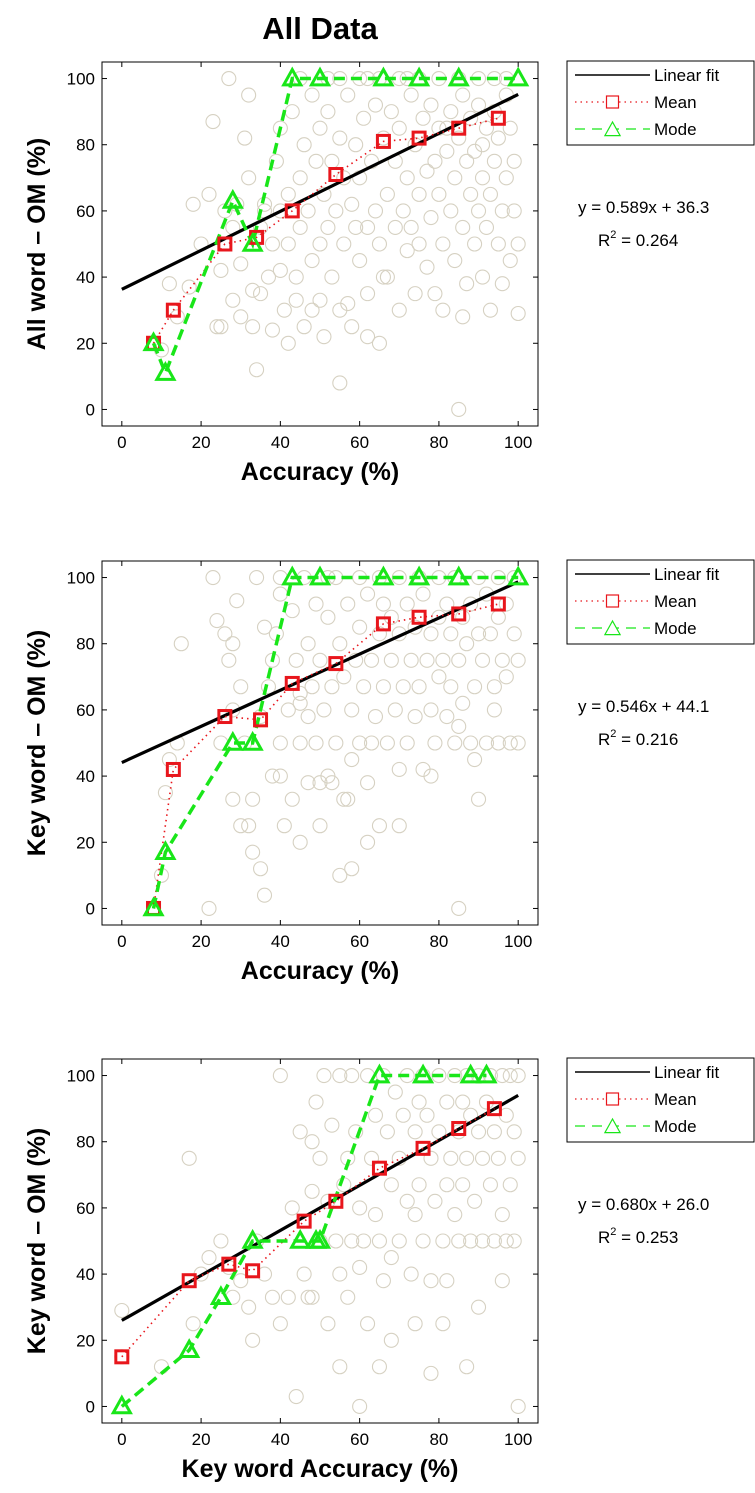 Image resolution: width=755 pixels, height=1493 pixels. I want to click on fit-equation: y = 0.589x + 36.3 R2 = 0.264, so click(643, 224).